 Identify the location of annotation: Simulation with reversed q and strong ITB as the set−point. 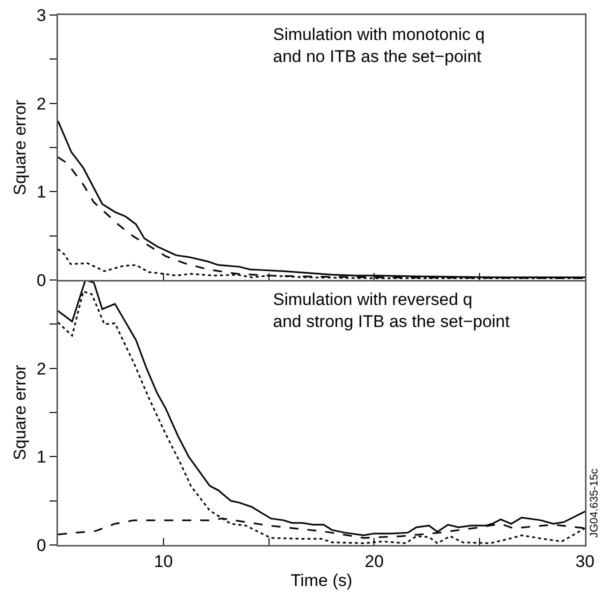
(391, 311).